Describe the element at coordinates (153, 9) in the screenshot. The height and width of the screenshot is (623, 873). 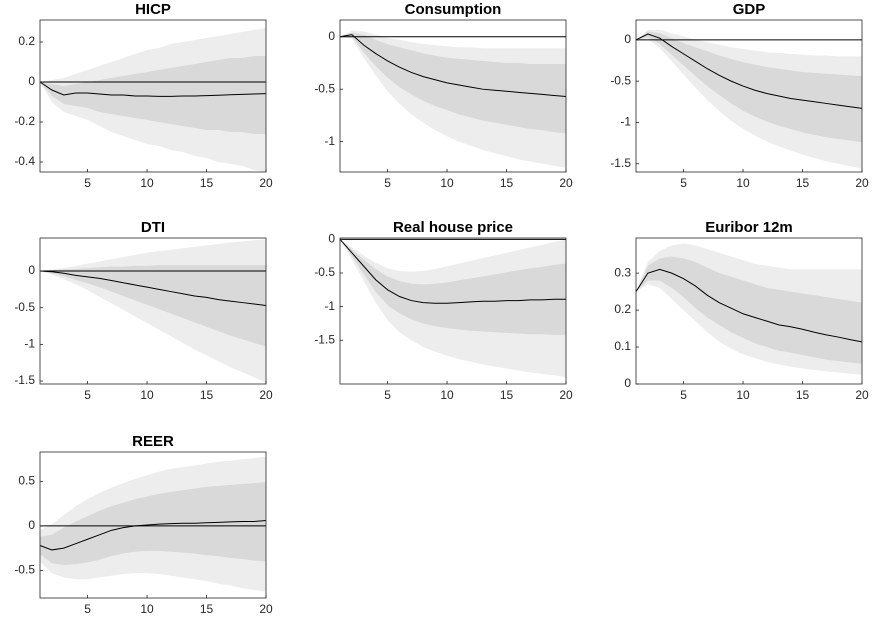
I see `panel-title: HICP` at that location.